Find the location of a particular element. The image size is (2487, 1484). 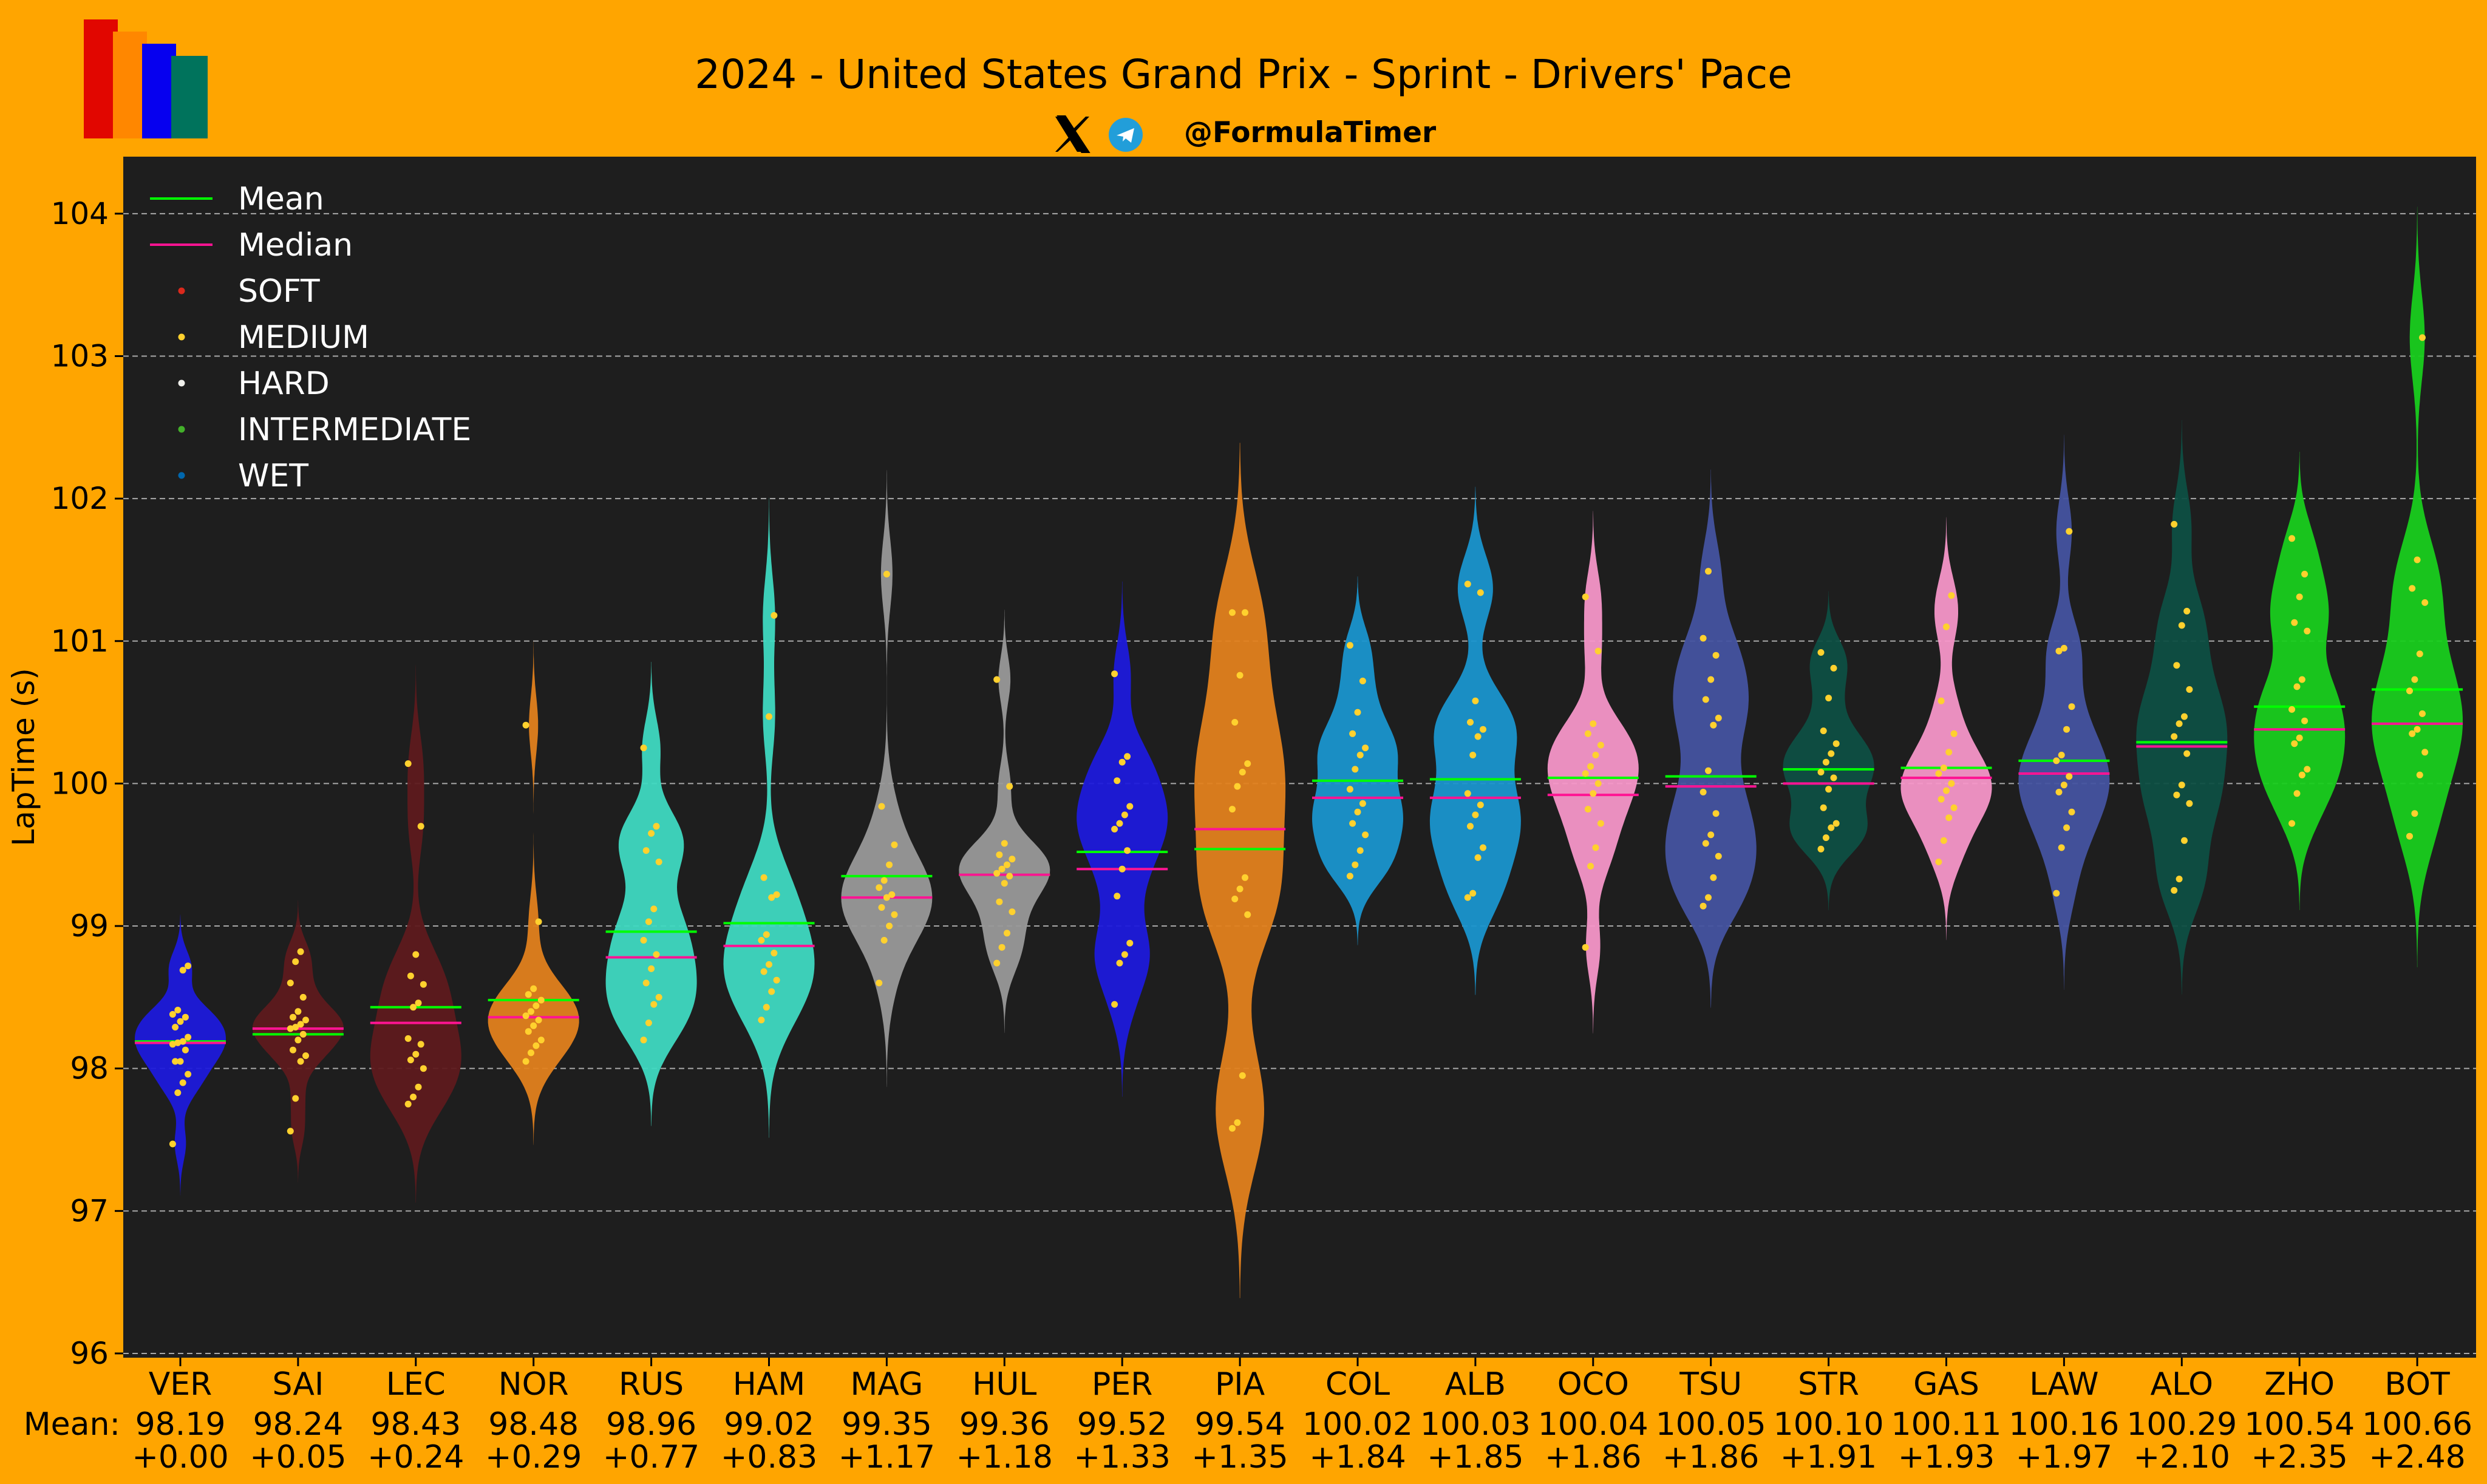

gap-value-label: +1.85 is located at coordinates (1475, 1457).